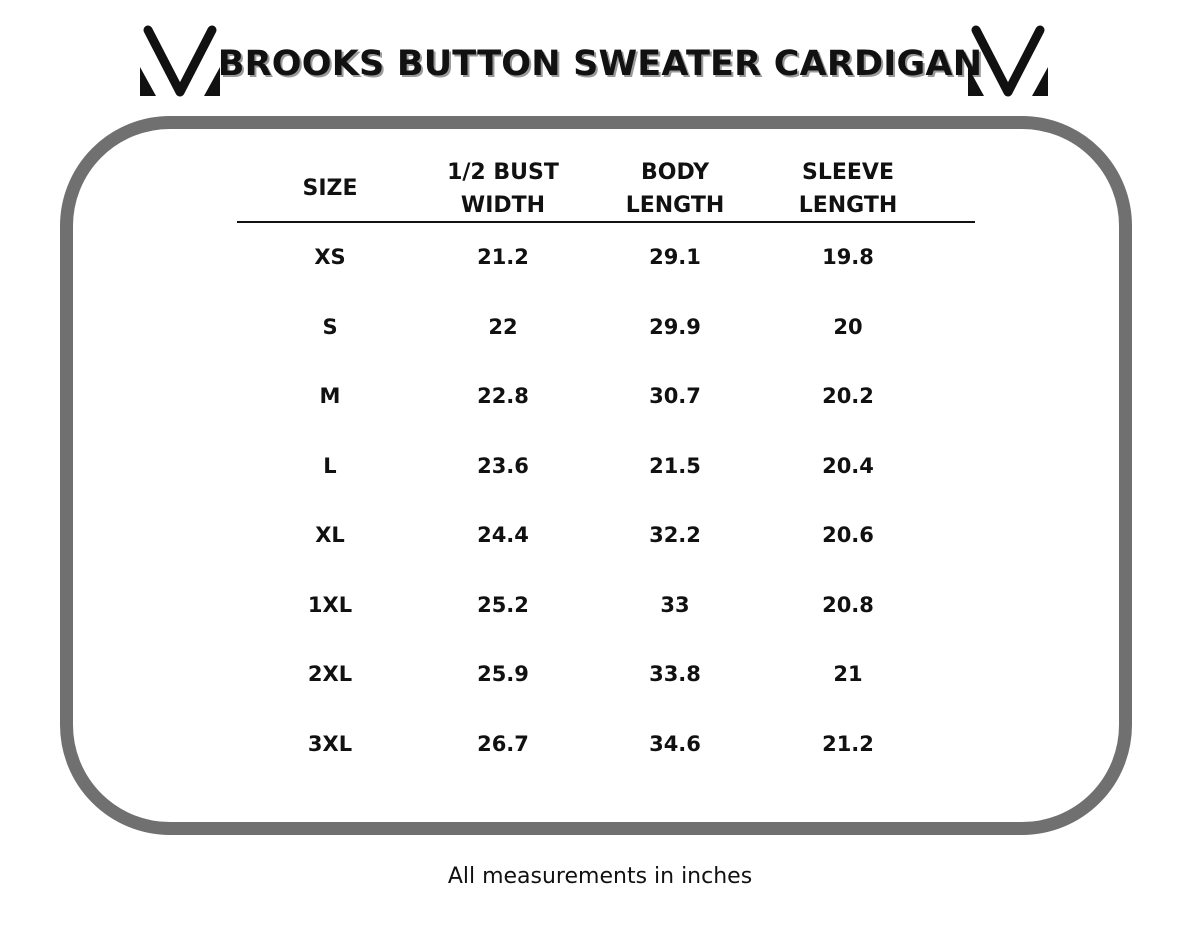 The height and width of the screenshot is (927, 1200). What do you see at coordinates (503, 604) in the screenshot?
I see `table-cell-bust-width: 25.2` at bounding box center [503, 604].